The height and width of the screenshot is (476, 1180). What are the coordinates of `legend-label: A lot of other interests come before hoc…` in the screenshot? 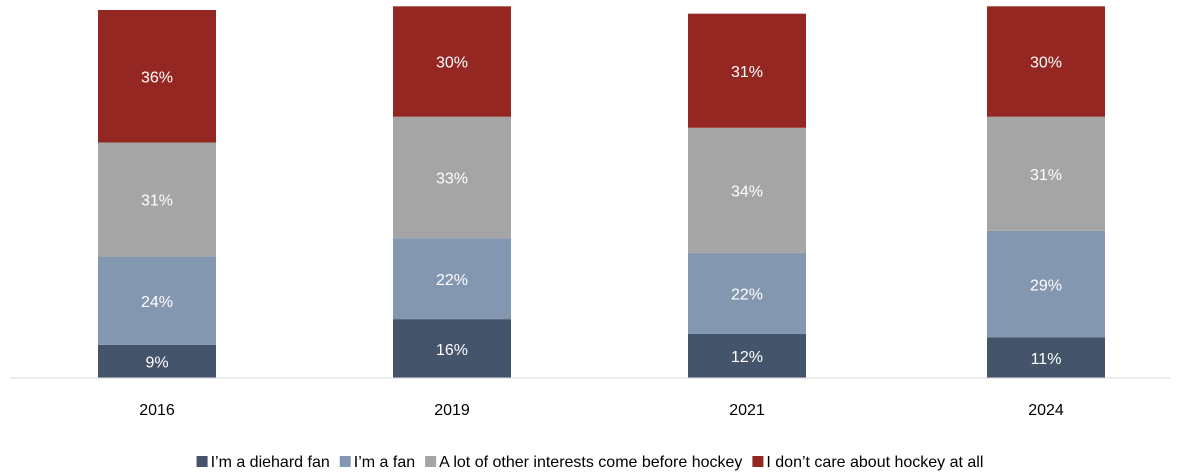 It's located at (590, 462).